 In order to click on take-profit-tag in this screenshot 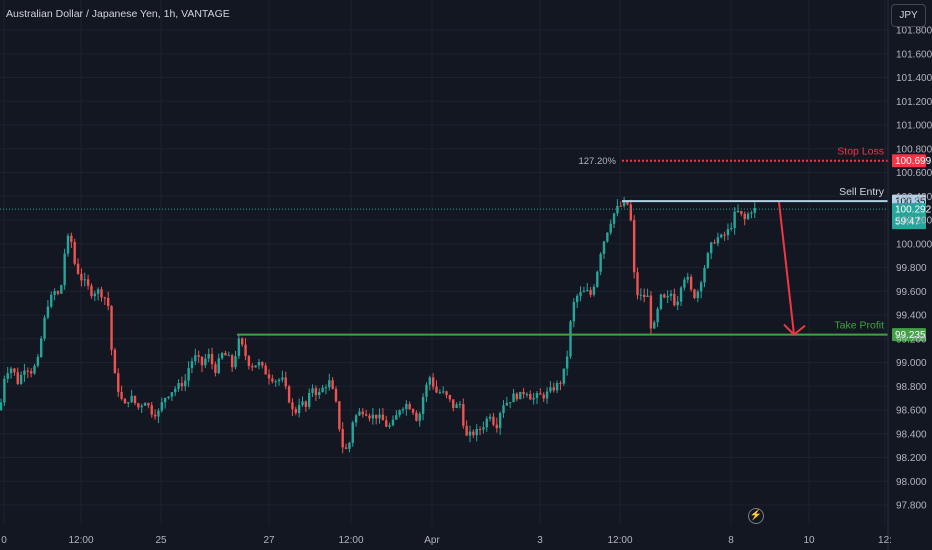, I will do `click(909, 335)`.